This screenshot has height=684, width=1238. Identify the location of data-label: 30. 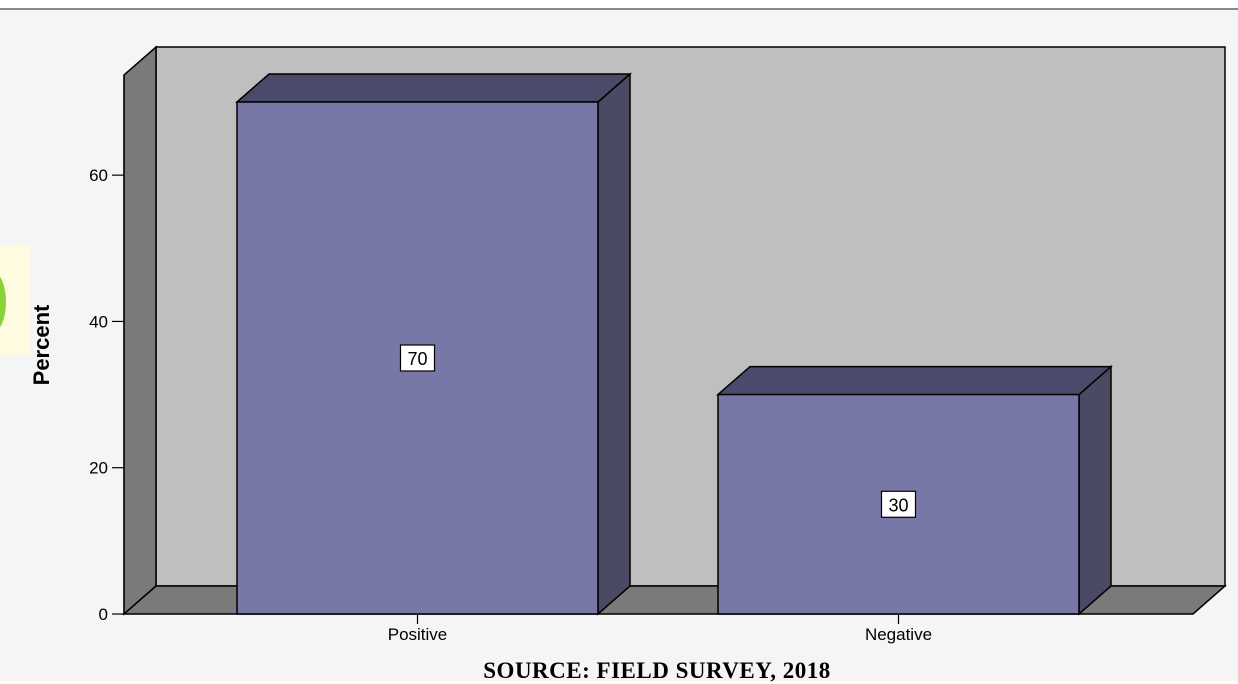
(898, 505).